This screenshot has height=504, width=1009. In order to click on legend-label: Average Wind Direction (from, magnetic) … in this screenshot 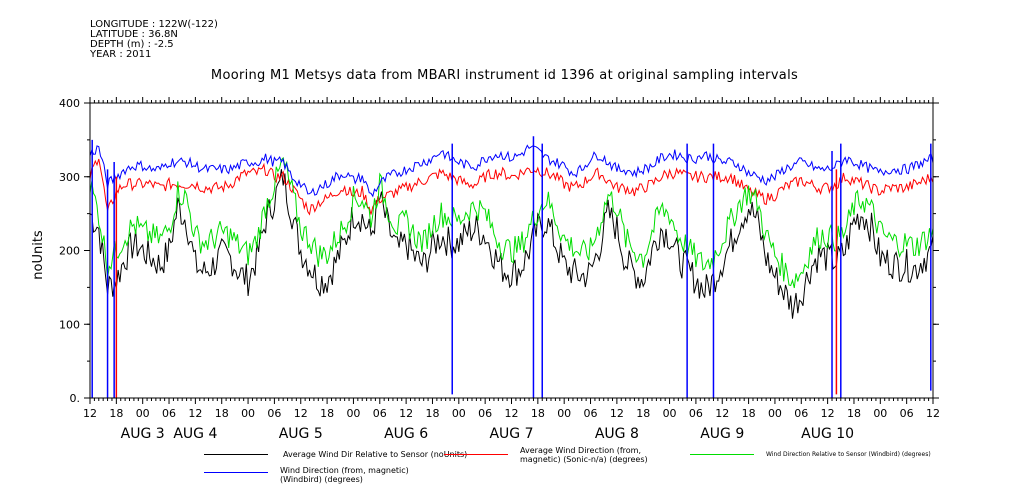, I will do `click(584, 455)`.